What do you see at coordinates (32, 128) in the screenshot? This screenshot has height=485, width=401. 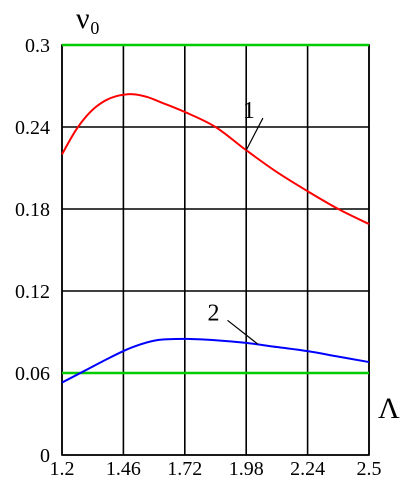 I see `y-tick-label: 0.24` at bounding box center [32, 128].